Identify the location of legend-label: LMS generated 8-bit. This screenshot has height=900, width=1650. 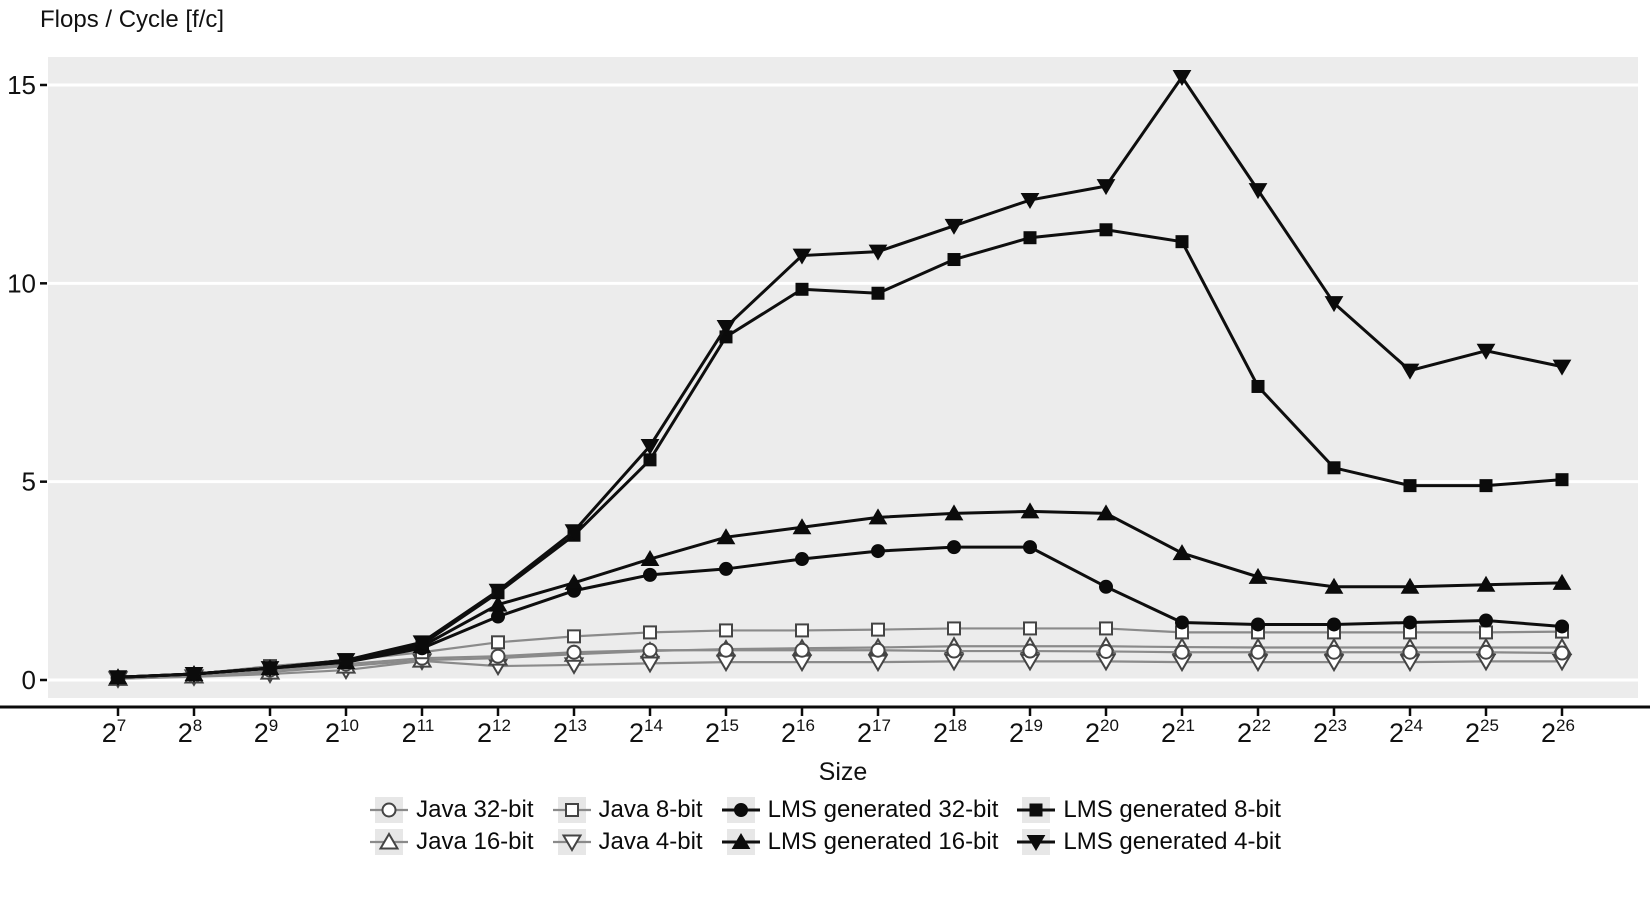
(1172, 809).